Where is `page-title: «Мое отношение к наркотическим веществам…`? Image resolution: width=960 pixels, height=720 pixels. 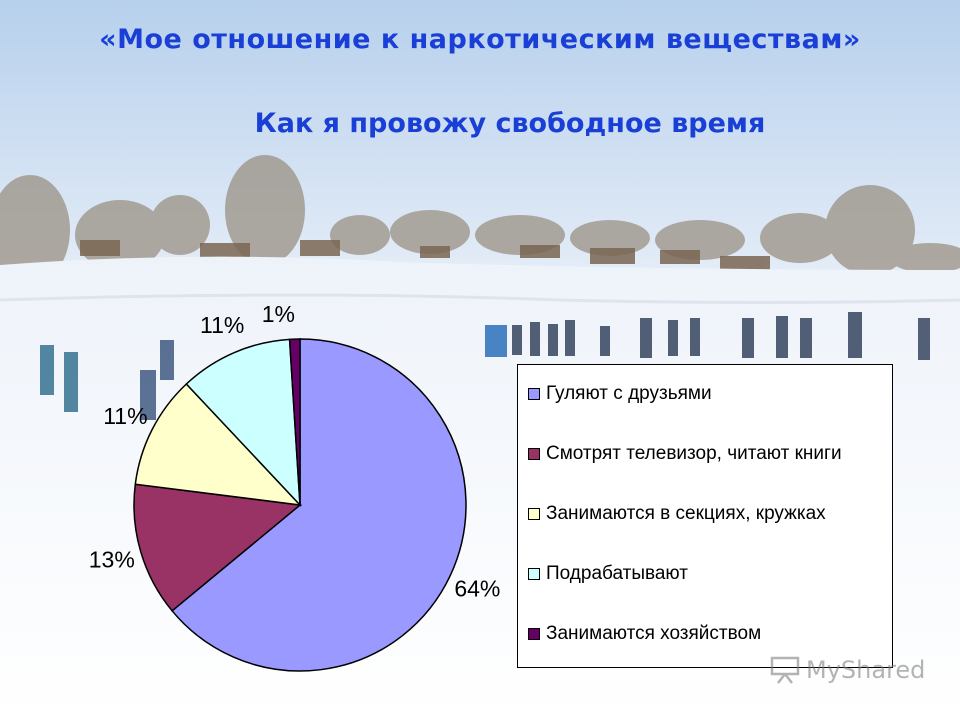 page-title: «Мое отношение к наркотическим веществам… is located at coordinates (480, 39).